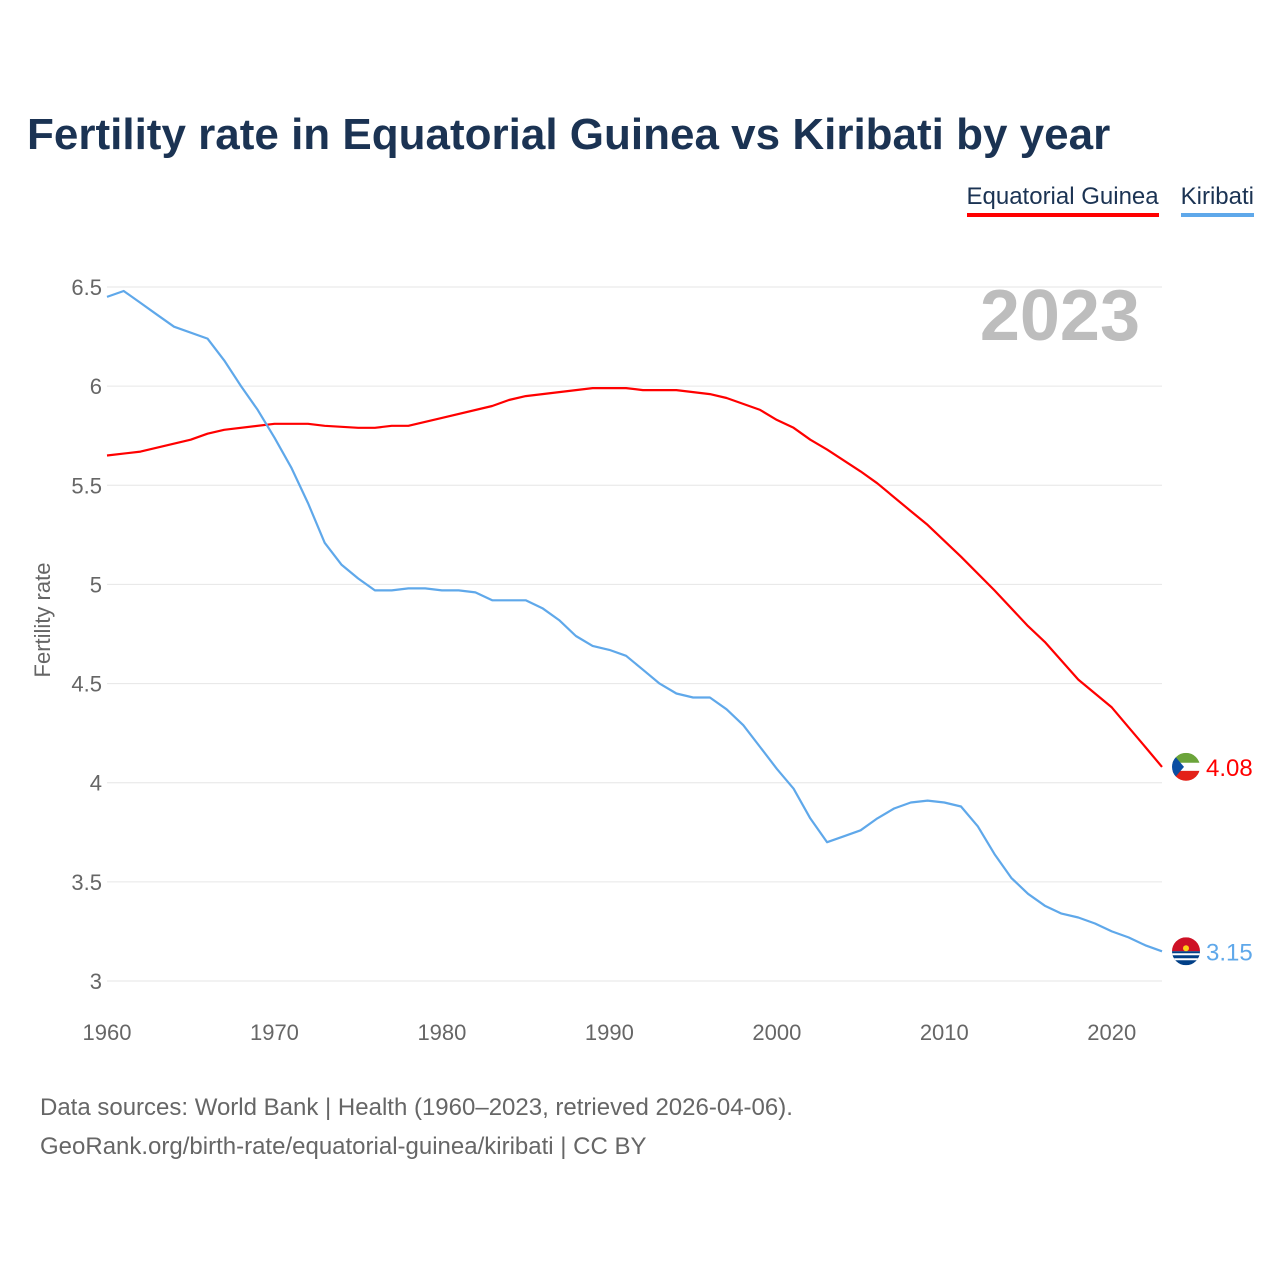 This screenshot has width=1280, height=1280. I want to click on x-tick-label: 1980, so click(441, 1032).